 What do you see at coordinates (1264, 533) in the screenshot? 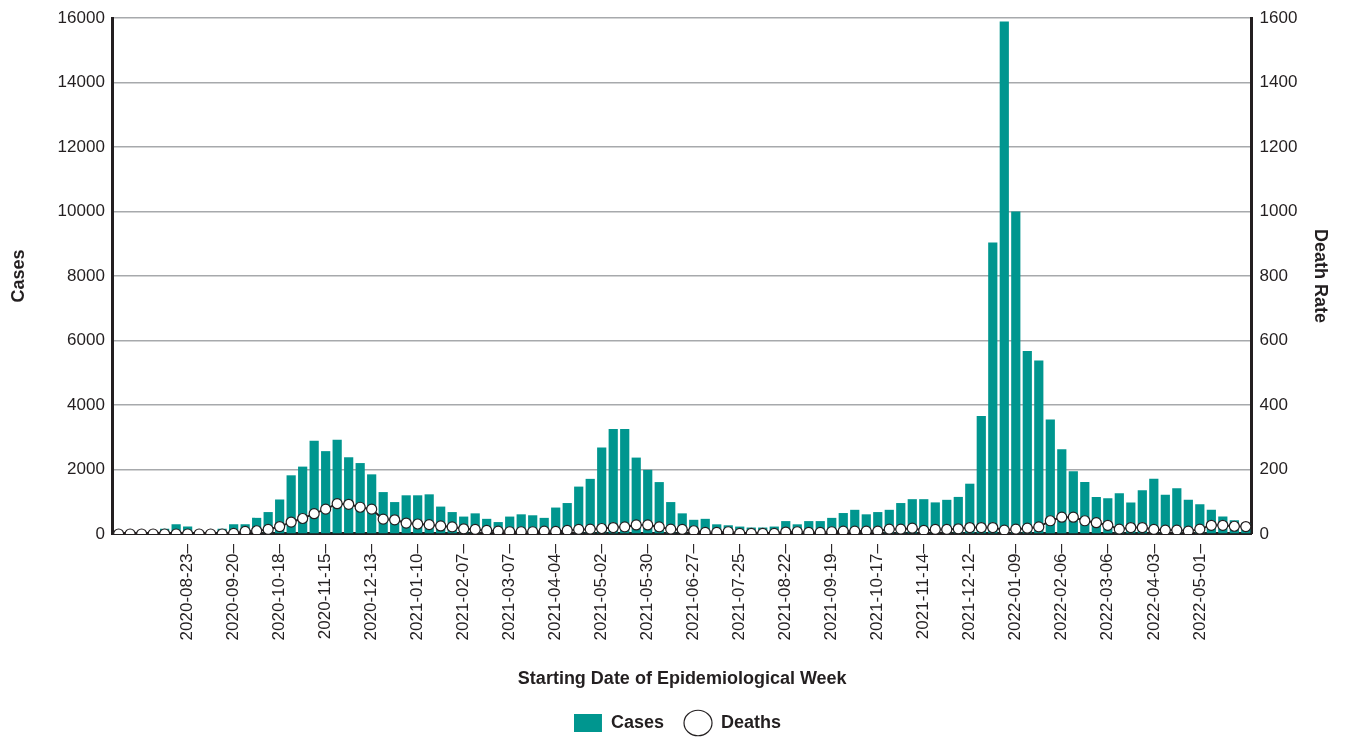
I see `y2-tick-label: 0` at bounding box center [1264, 533].